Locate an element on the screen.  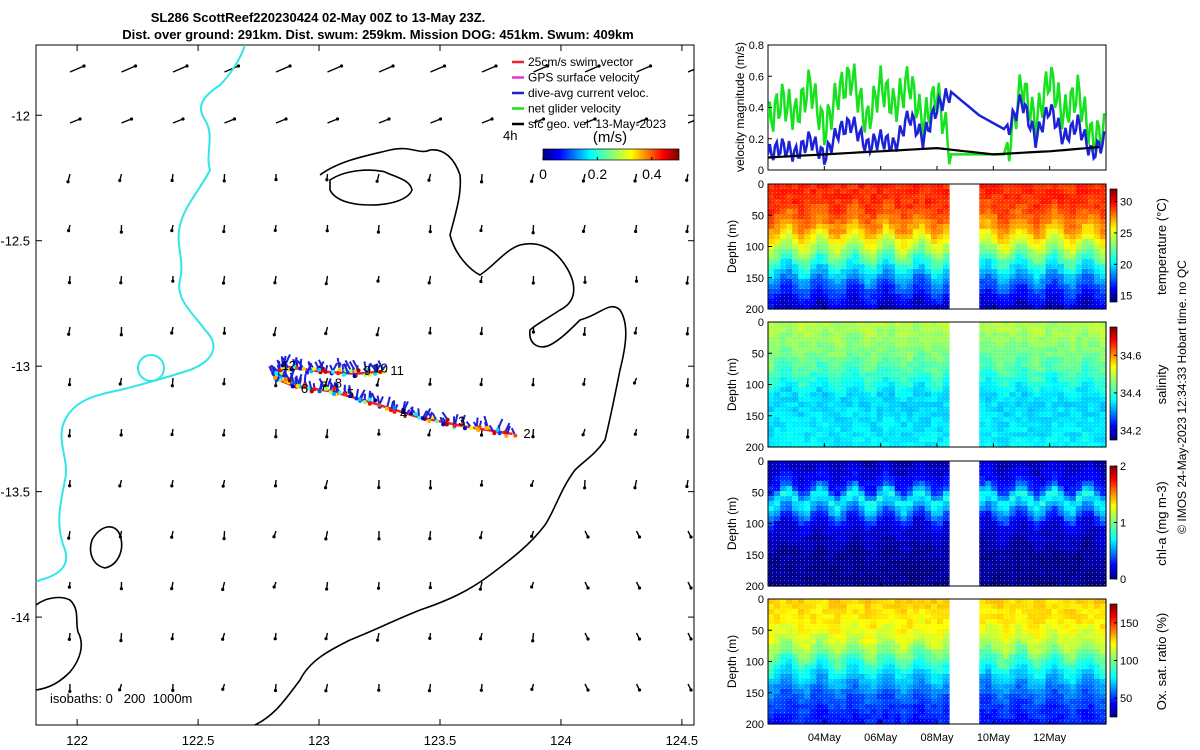
isobath-200m-line is located at coordinates (141, 314).